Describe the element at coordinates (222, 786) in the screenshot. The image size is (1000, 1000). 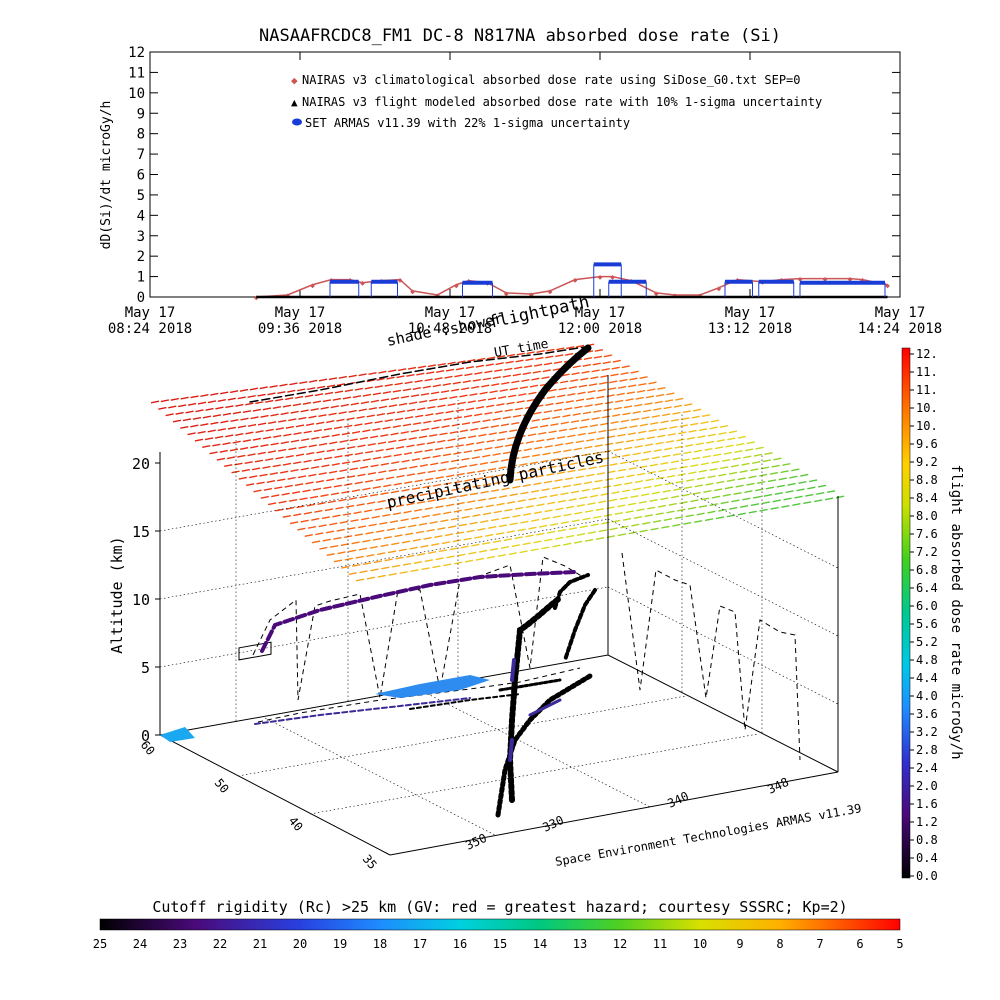
I see `latitude-tick-label: 50` at that location.